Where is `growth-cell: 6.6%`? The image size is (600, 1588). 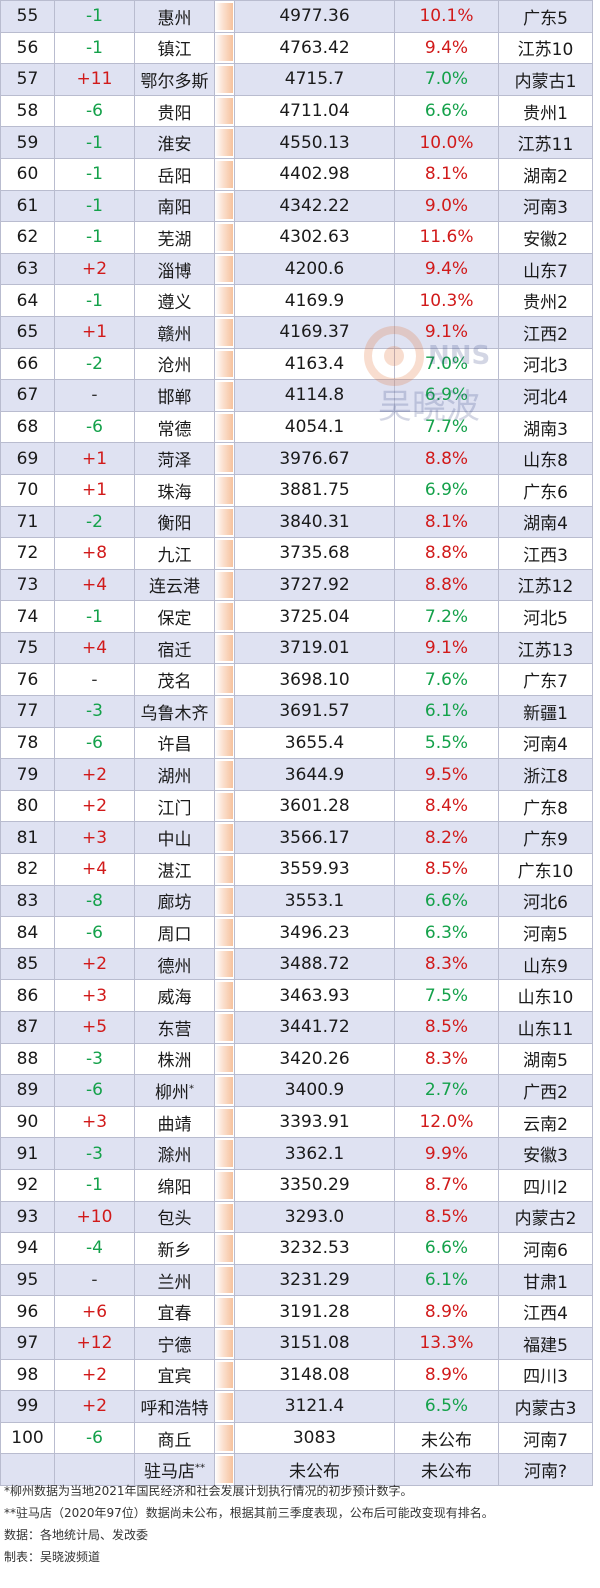
growth-cell: 6.6% is located at coordinates (446, 111).